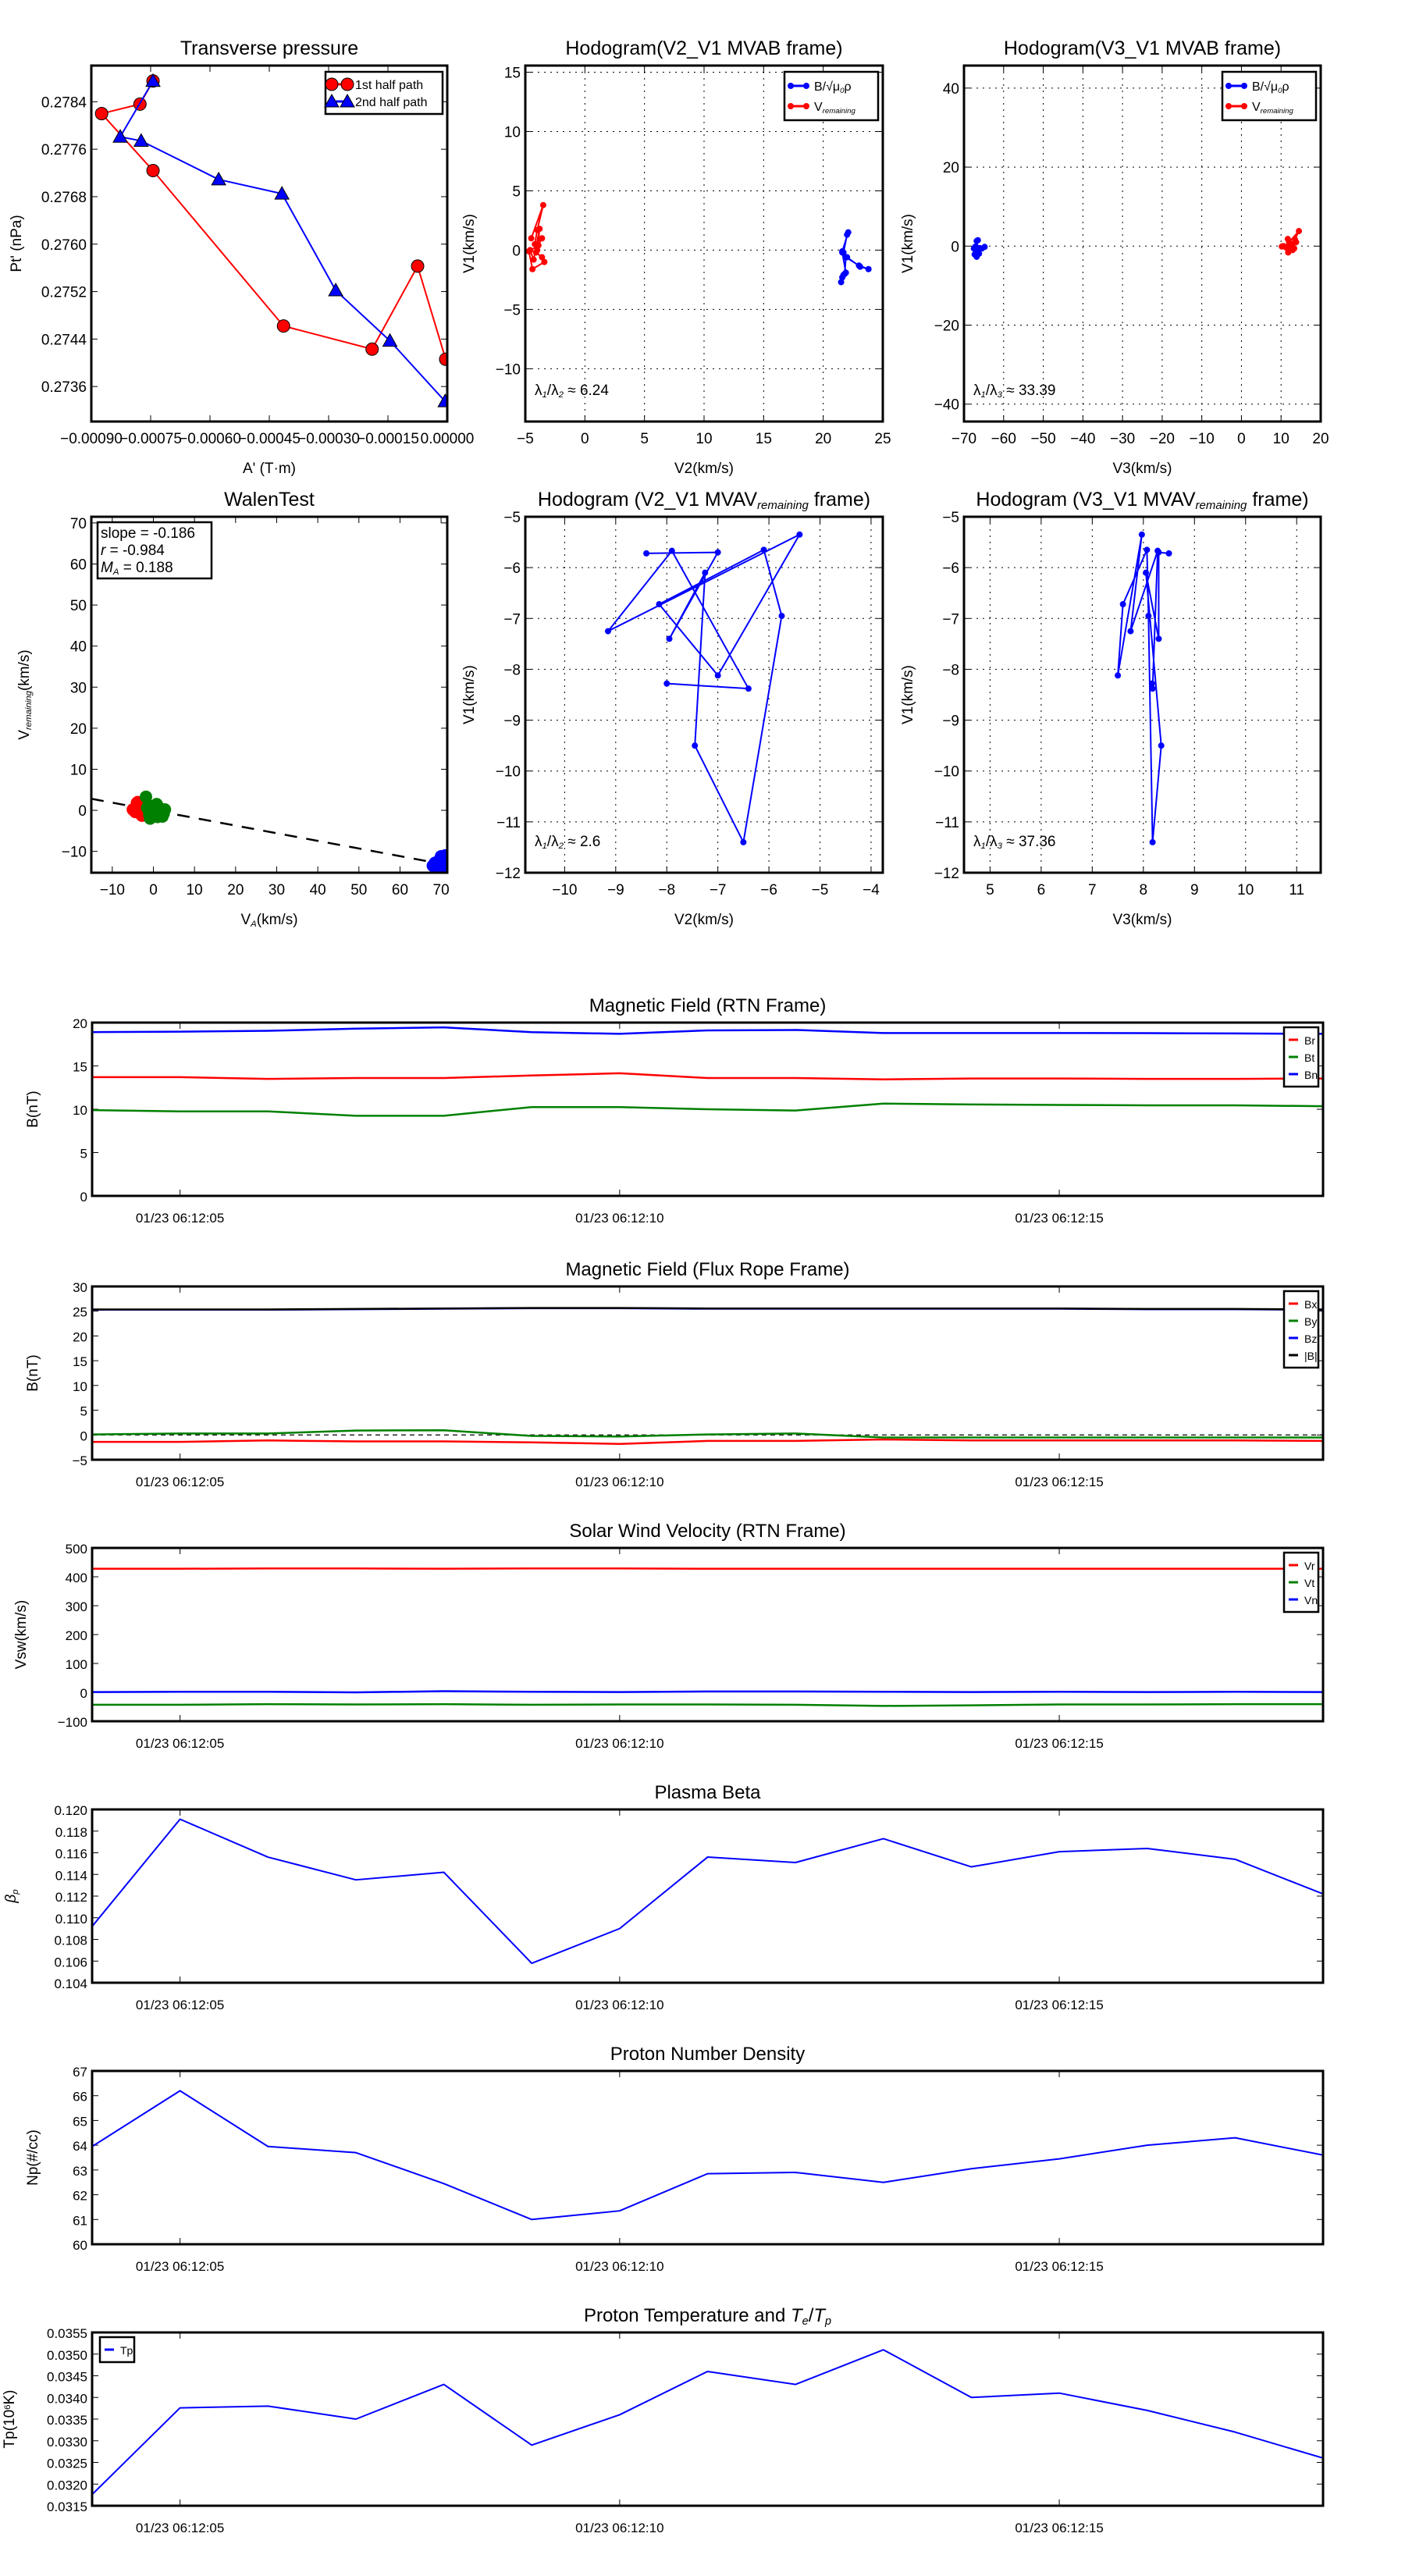 The width and height of the screenshot is (1405, 2576). Describe the element at coordinates (512, 721) in the screenshot. I see `y-tick-label: −9` at that location.